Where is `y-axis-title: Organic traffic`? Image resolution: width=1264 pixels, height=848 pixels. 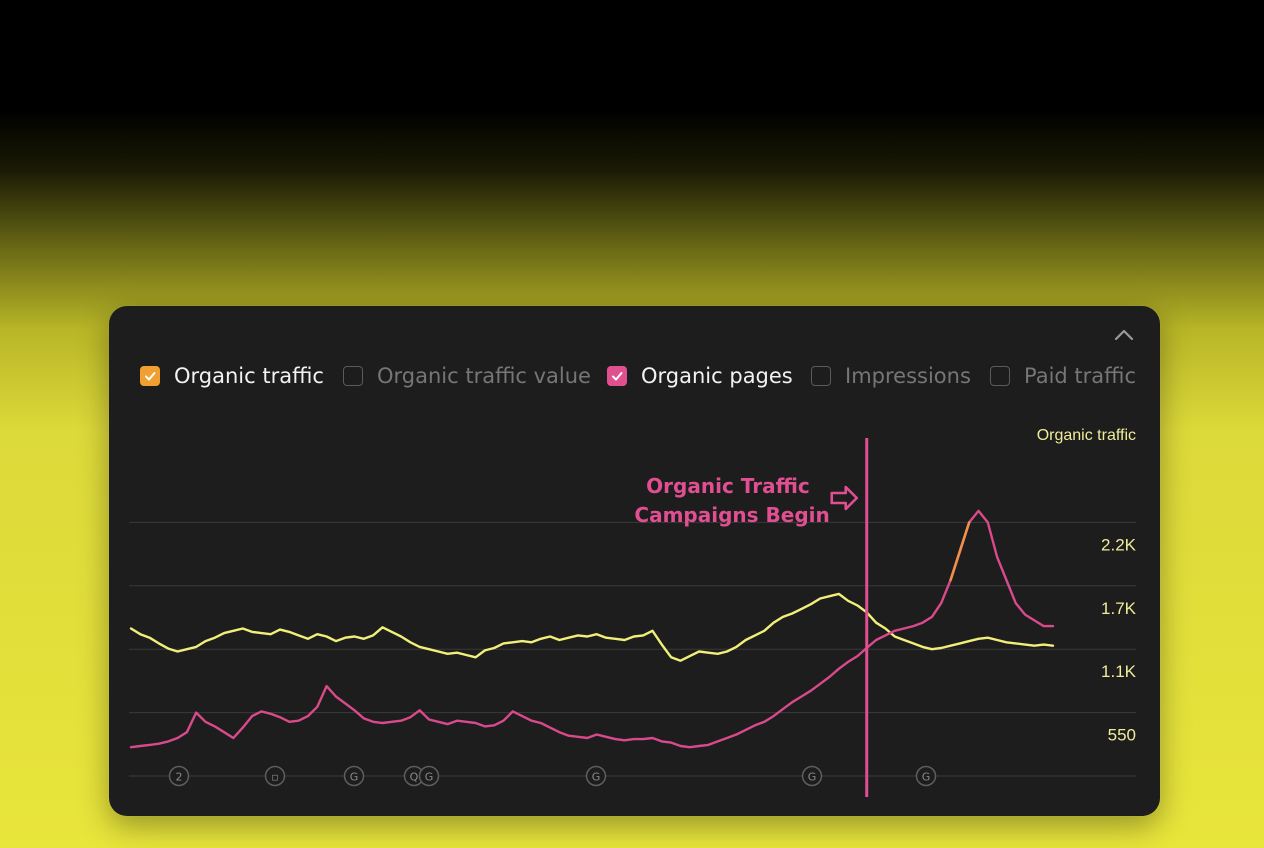
y-axis-title: Organic traffic is located at coordinates (1086, 435).